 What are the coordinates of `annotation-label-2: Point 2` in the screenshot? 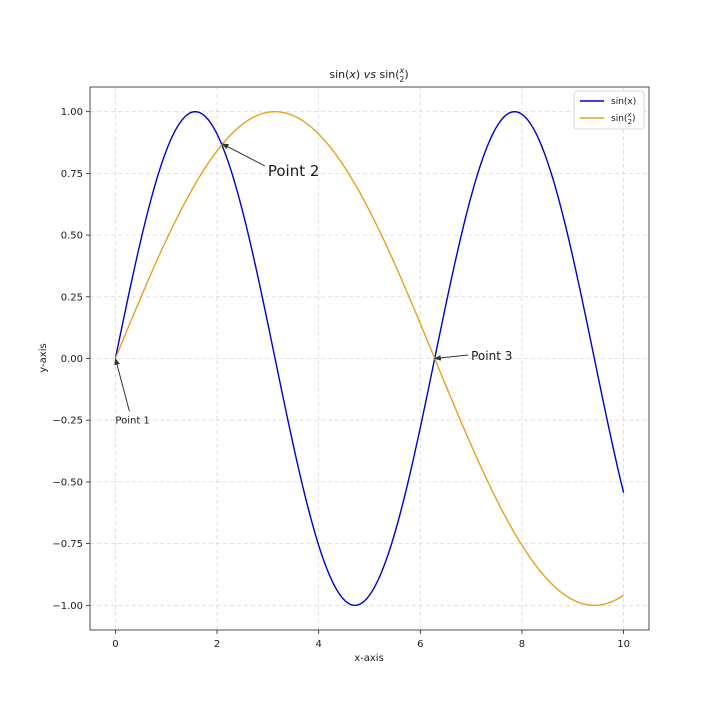 It's located at (294, 171).